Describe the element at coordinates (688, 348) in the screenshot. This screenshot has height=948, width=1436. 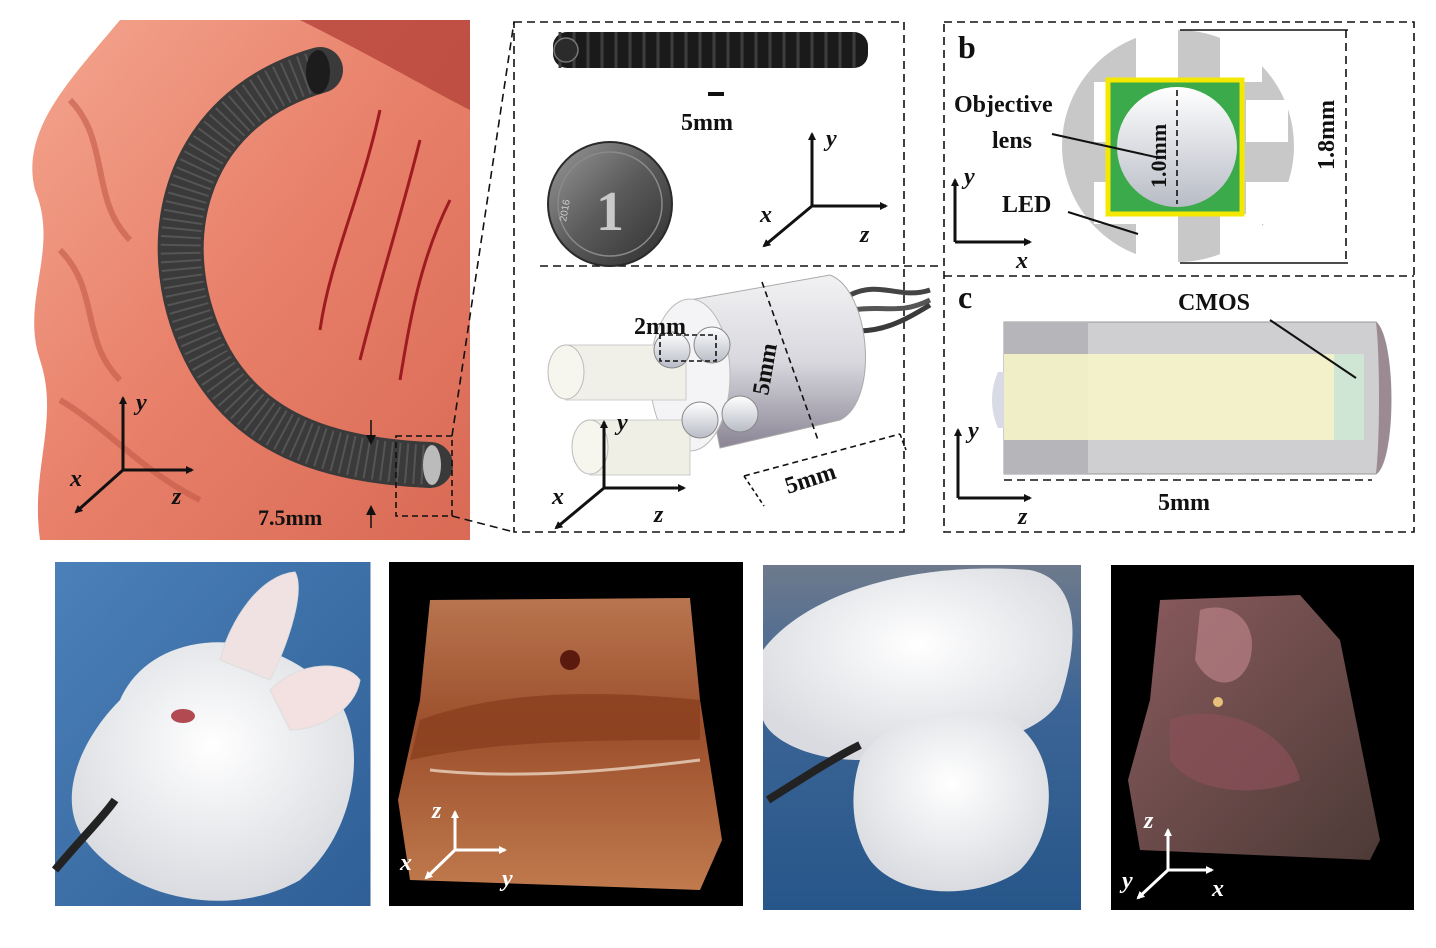
I see `spacing-box` at that location.